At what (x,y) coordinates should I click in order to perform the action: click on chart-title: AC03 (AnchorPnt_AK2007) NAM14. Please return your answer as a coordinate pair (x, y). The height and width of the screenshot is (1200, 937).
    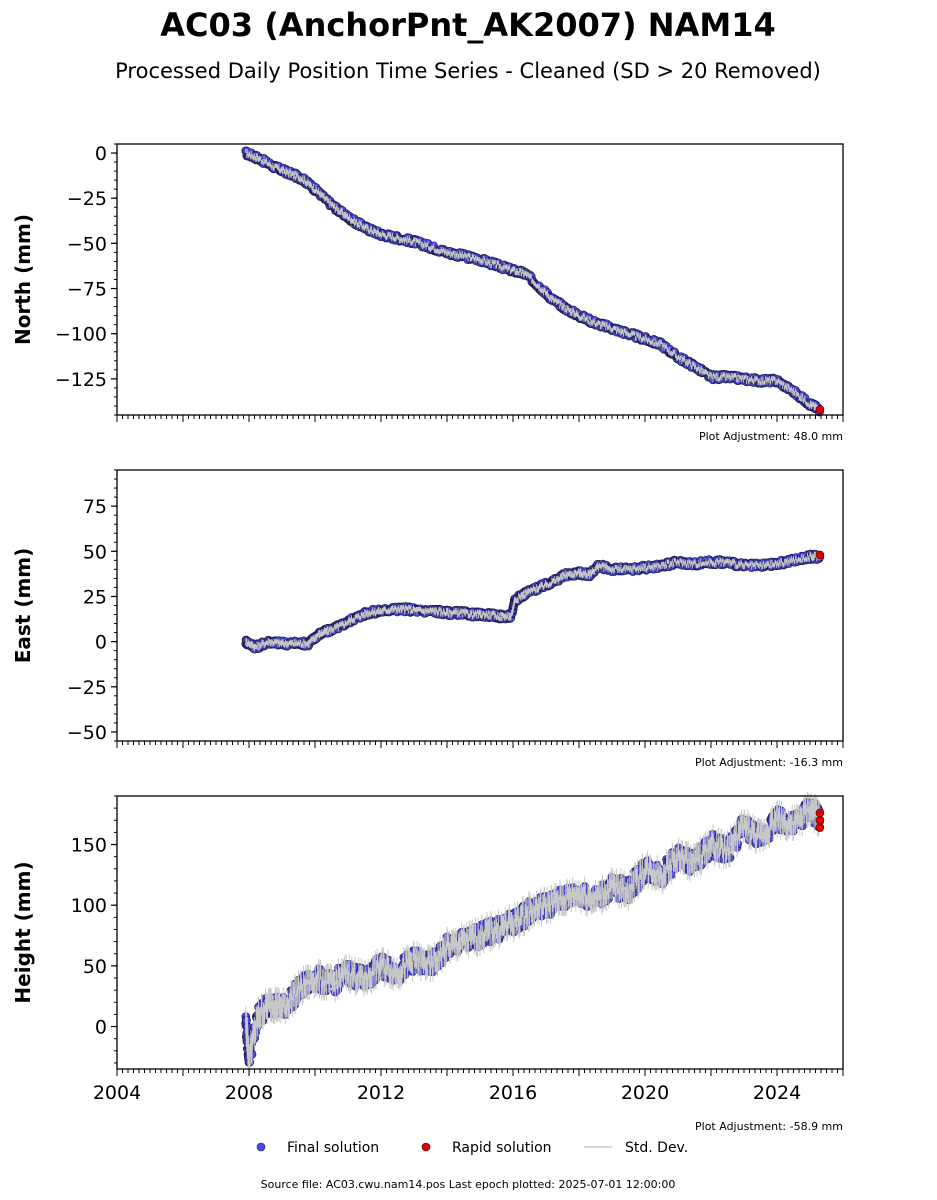
    Looking at the image, I should click on (467, 25).